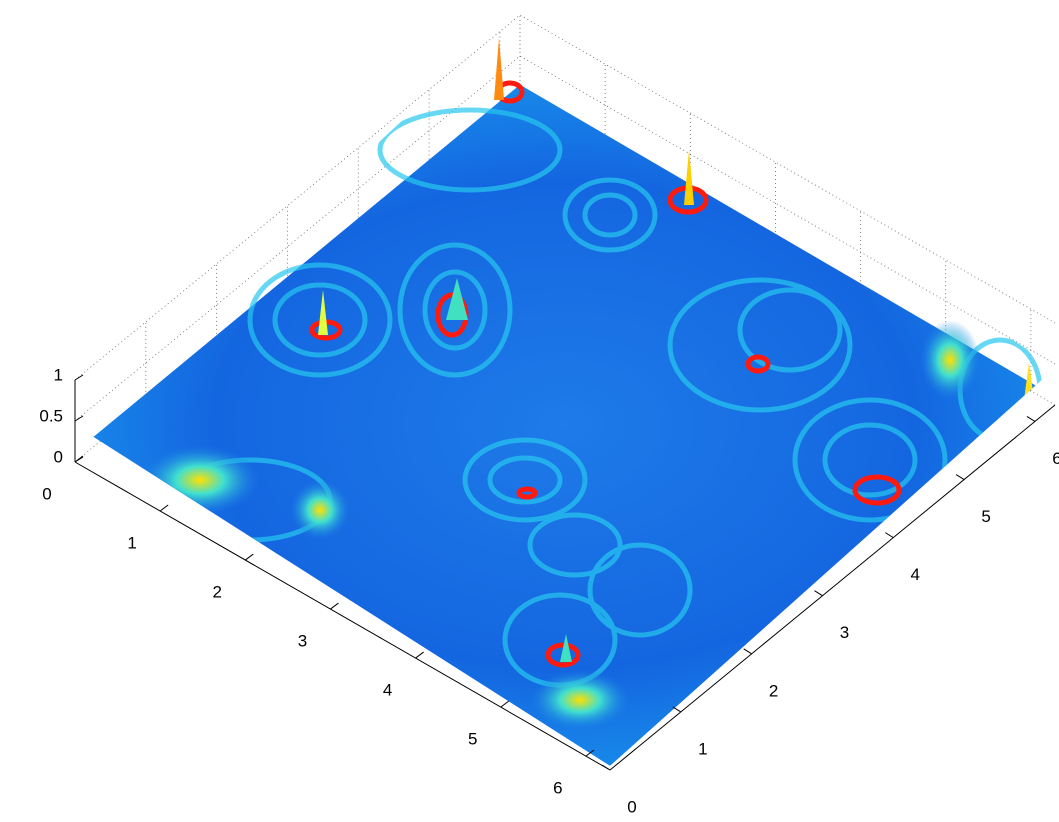 The width and height of the screenshot is (1059, 822). I want to click on y-tick-label: 4, so click(915, 574).